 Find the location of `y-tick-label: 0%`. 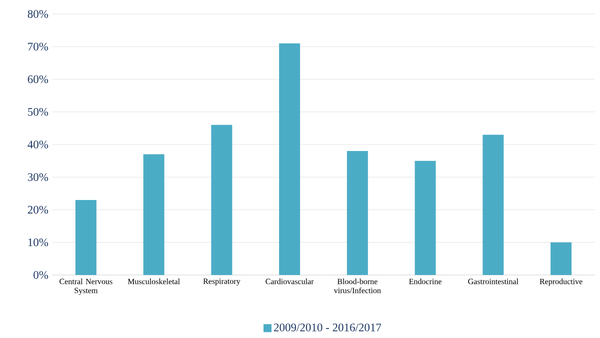

y-tick-label: 0% is located at coordinates (41, 275).